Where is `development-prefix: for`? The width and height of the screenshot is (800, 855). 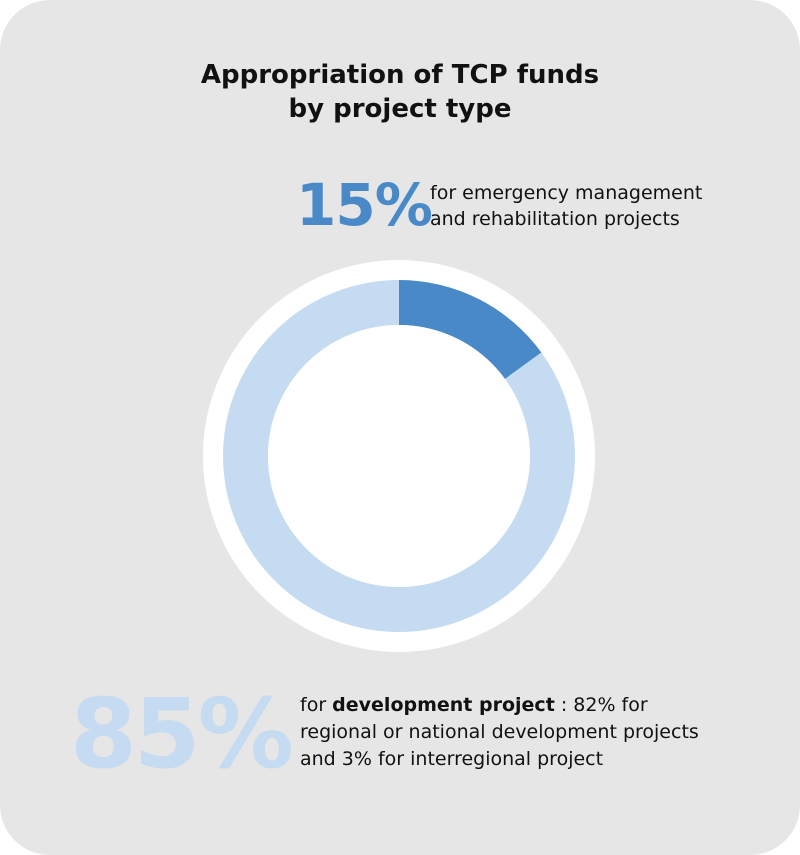 development-prefix: for is located at coordinates (316, 705).